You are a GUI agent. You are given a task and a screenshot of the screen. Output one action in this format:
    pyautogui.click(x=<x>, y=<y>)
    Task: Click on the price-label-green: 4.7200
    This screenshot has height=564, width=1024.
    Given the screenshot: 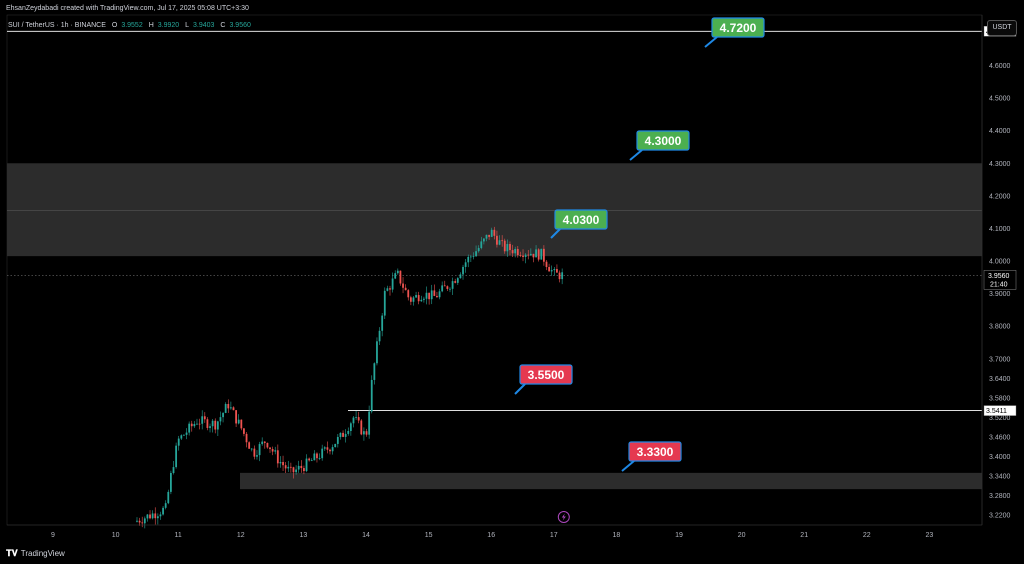 What is the action you would take?
    pyautogui.click(x=734, y=32)
    